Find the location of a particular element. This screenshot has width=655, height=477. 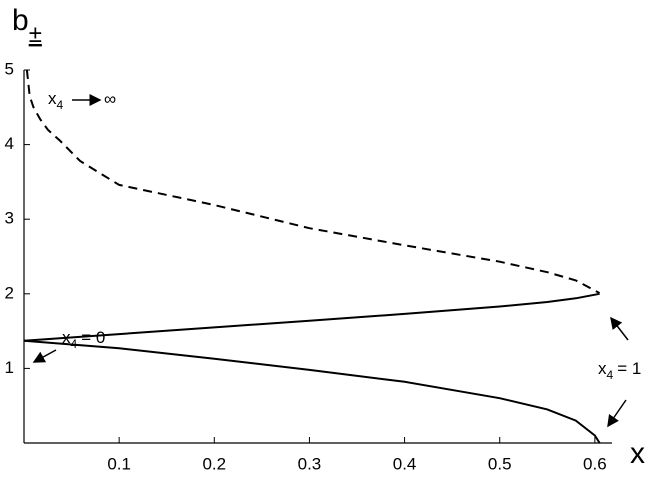

y-tick-label: 4 is located at coordinates (9, 143).